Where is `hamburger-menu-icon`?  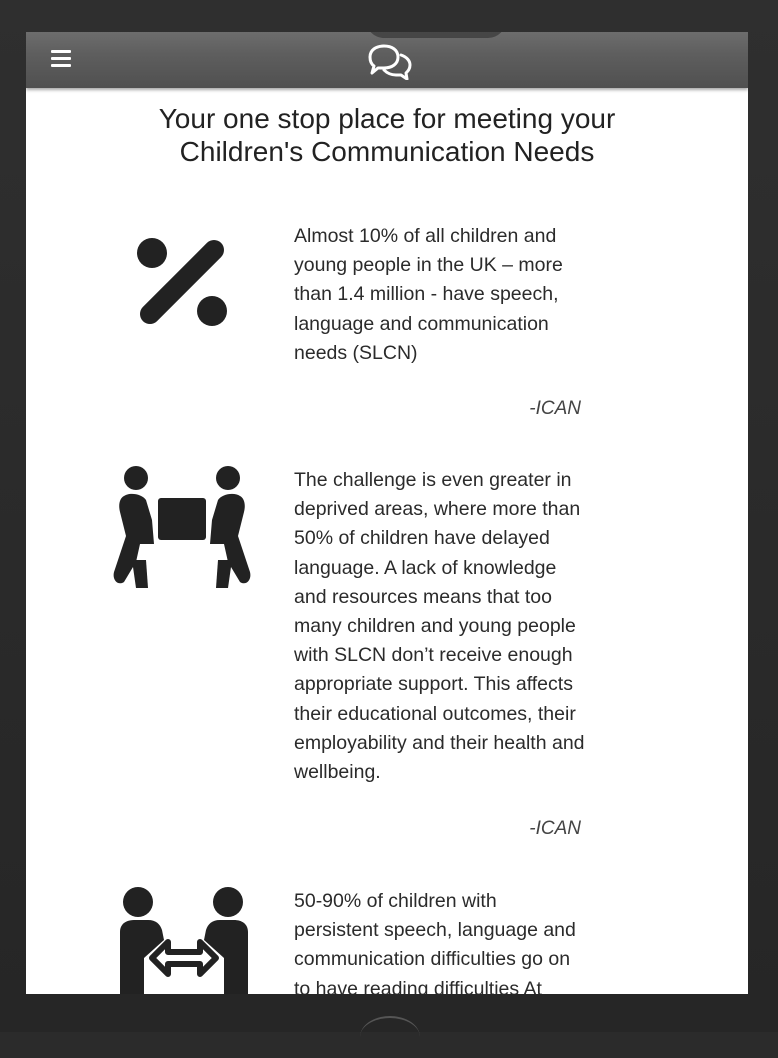 hamburger-menu-icon is located at coordinates (61, 60).